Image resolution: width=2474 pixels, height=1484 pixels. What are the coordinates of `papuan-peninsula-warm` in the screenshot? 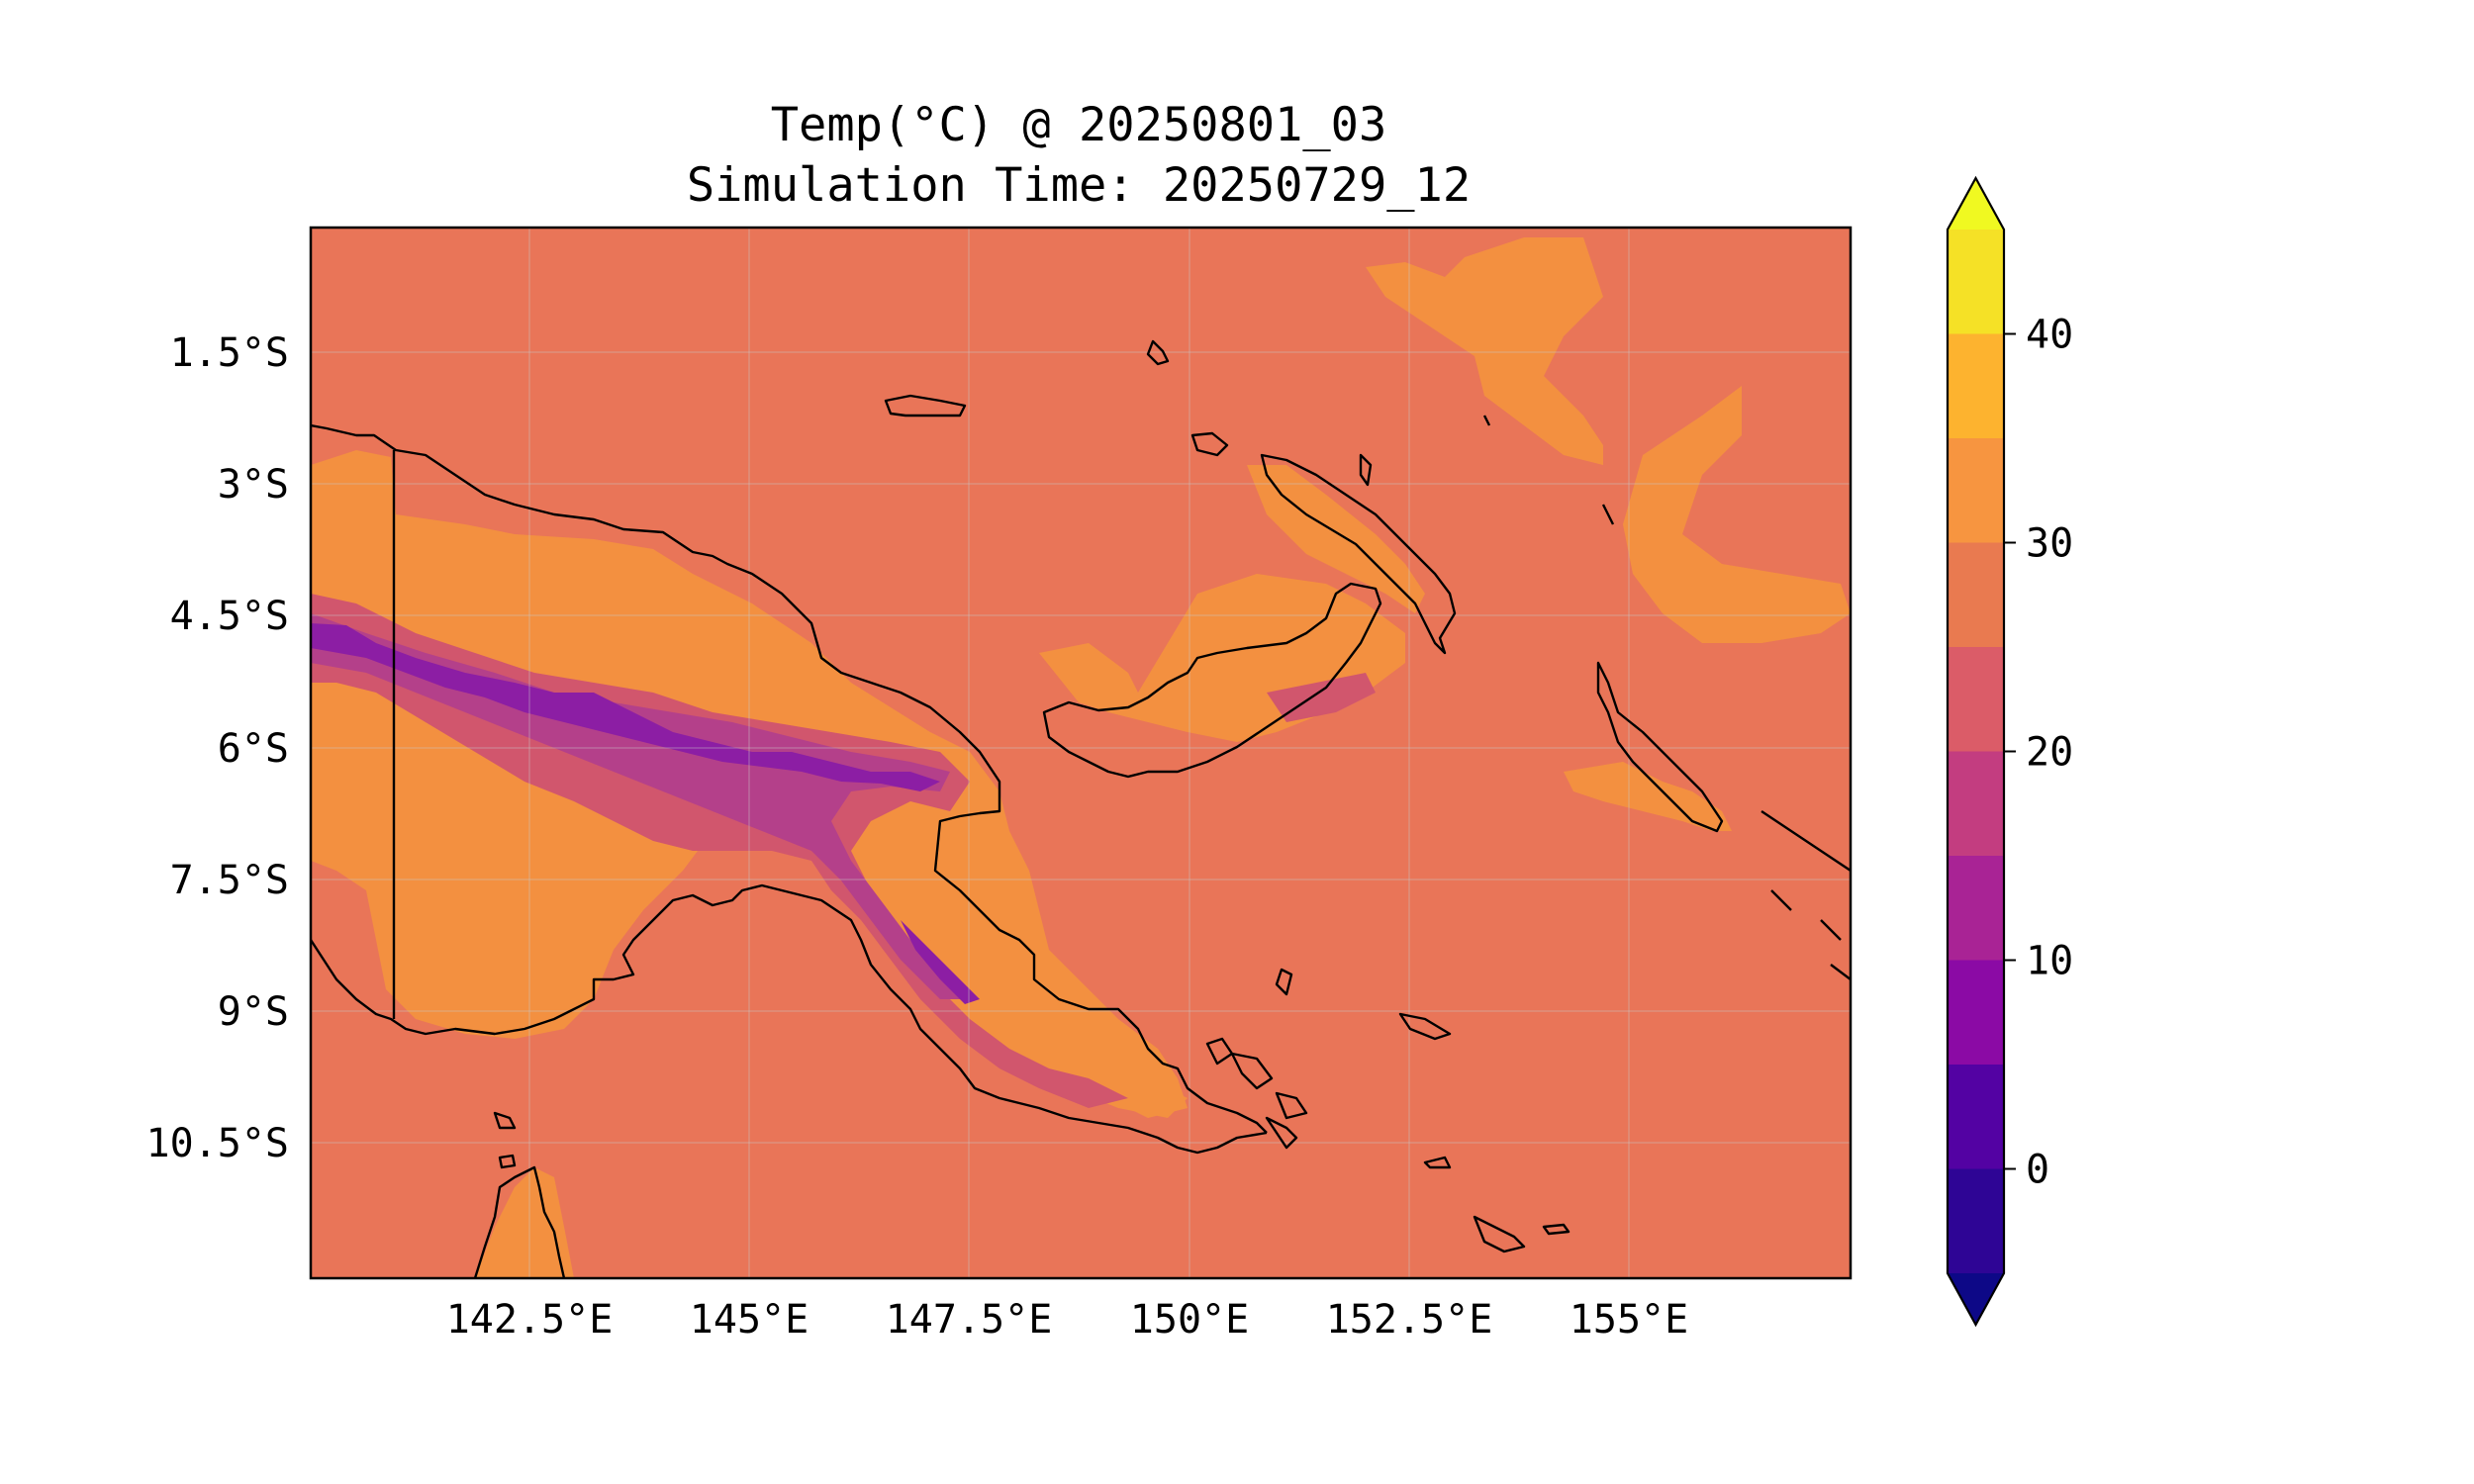 It's located at (1059, 1029).